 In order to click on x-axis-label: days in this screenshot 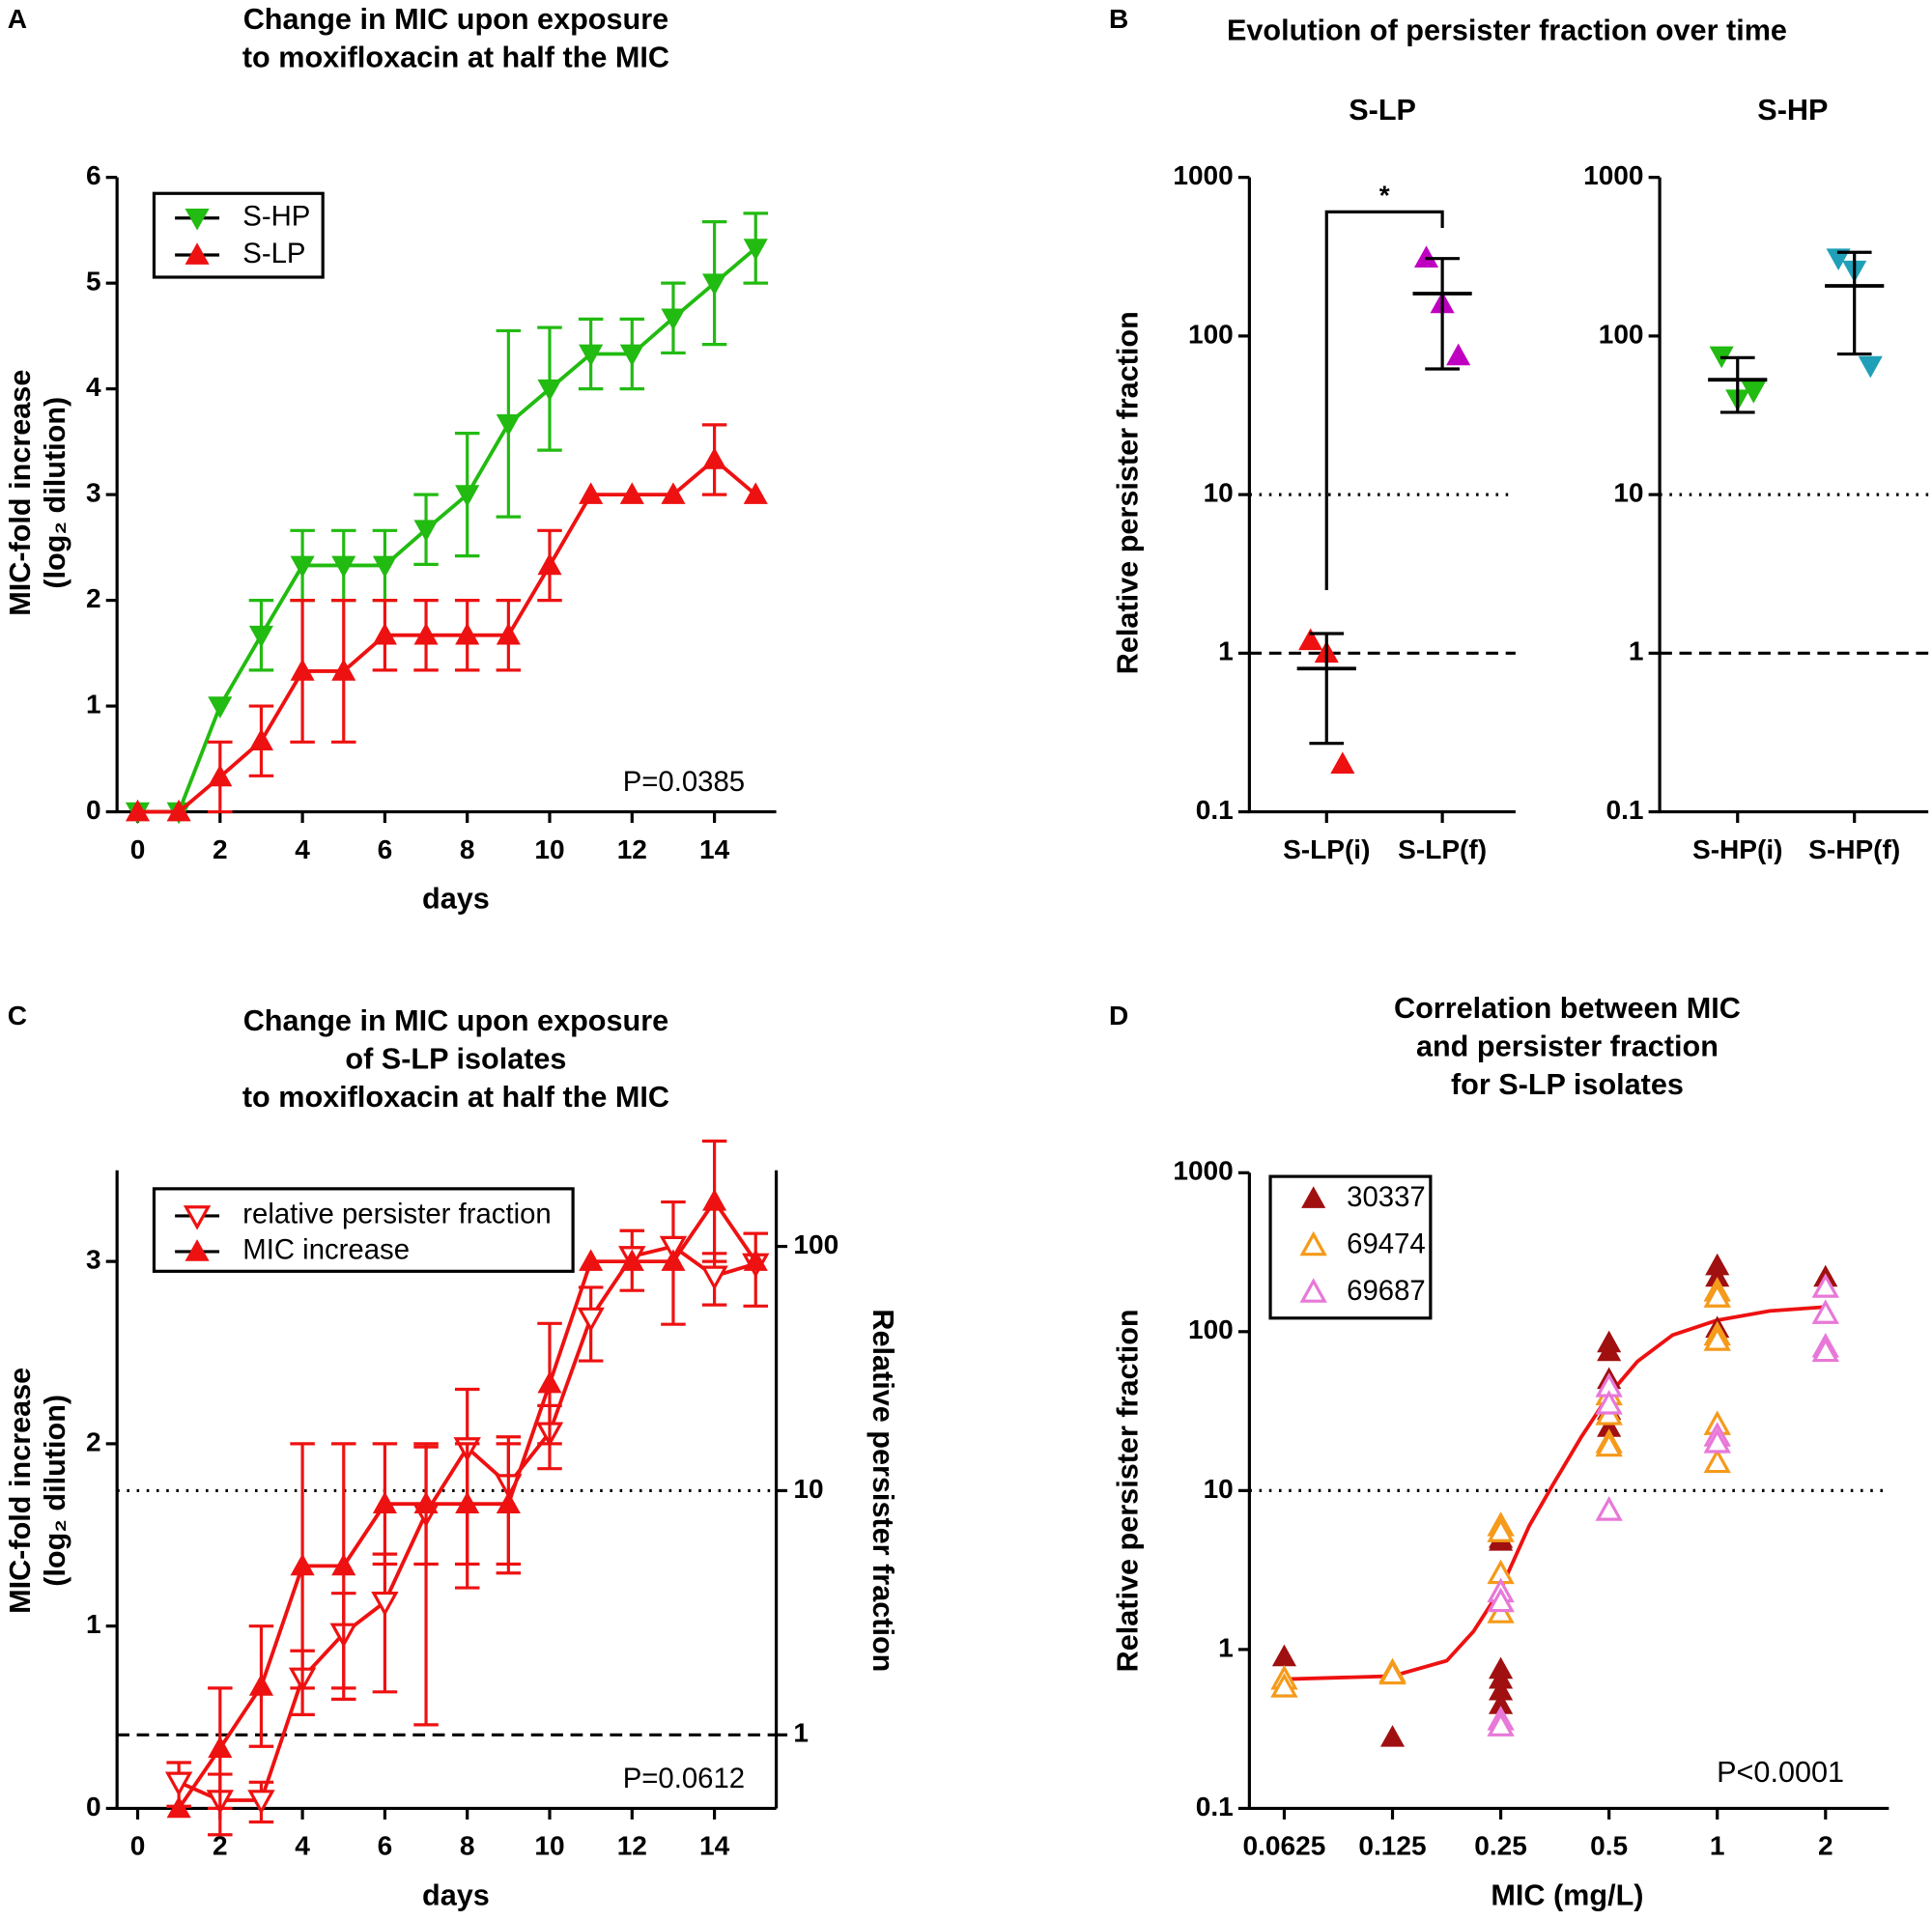, I will do `click(456, 1894)`.